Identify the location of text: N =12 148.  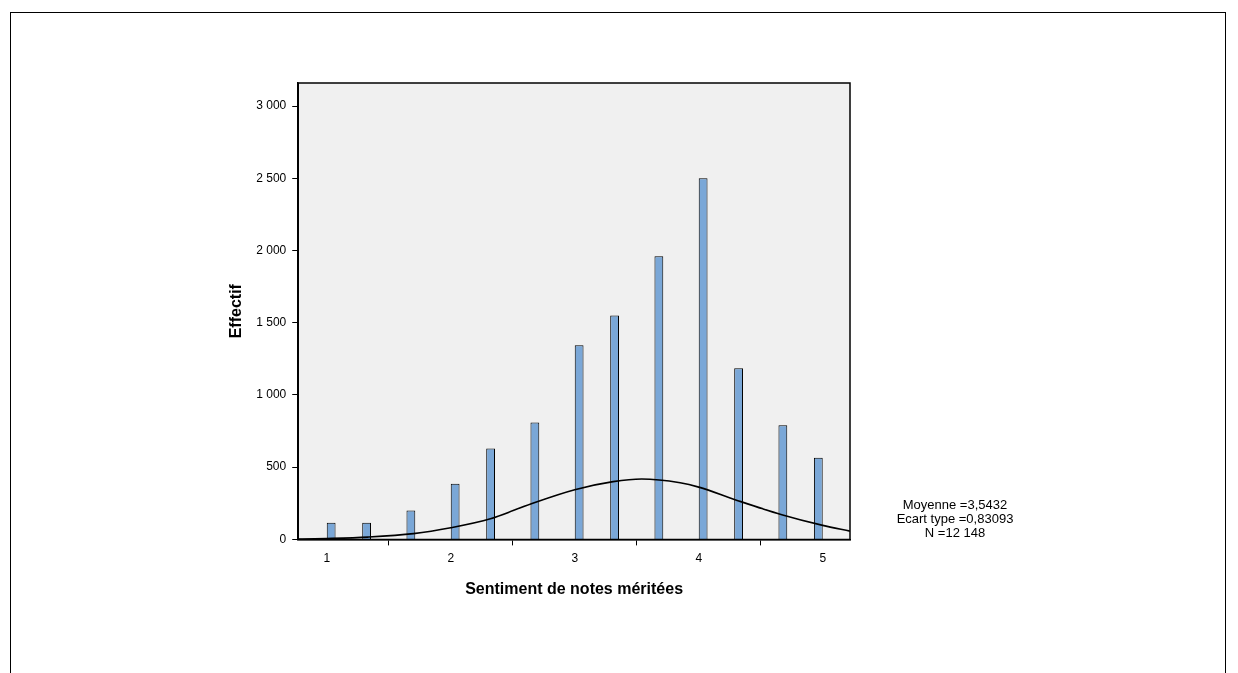
(955, 533).